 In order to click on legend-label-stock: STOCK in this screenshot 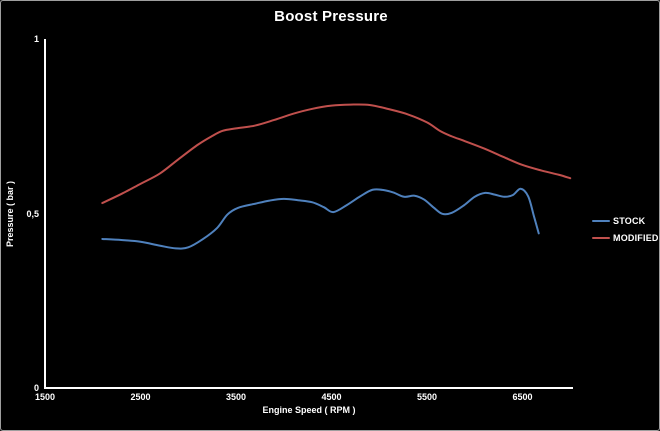, I will do `click(629, 221)`.